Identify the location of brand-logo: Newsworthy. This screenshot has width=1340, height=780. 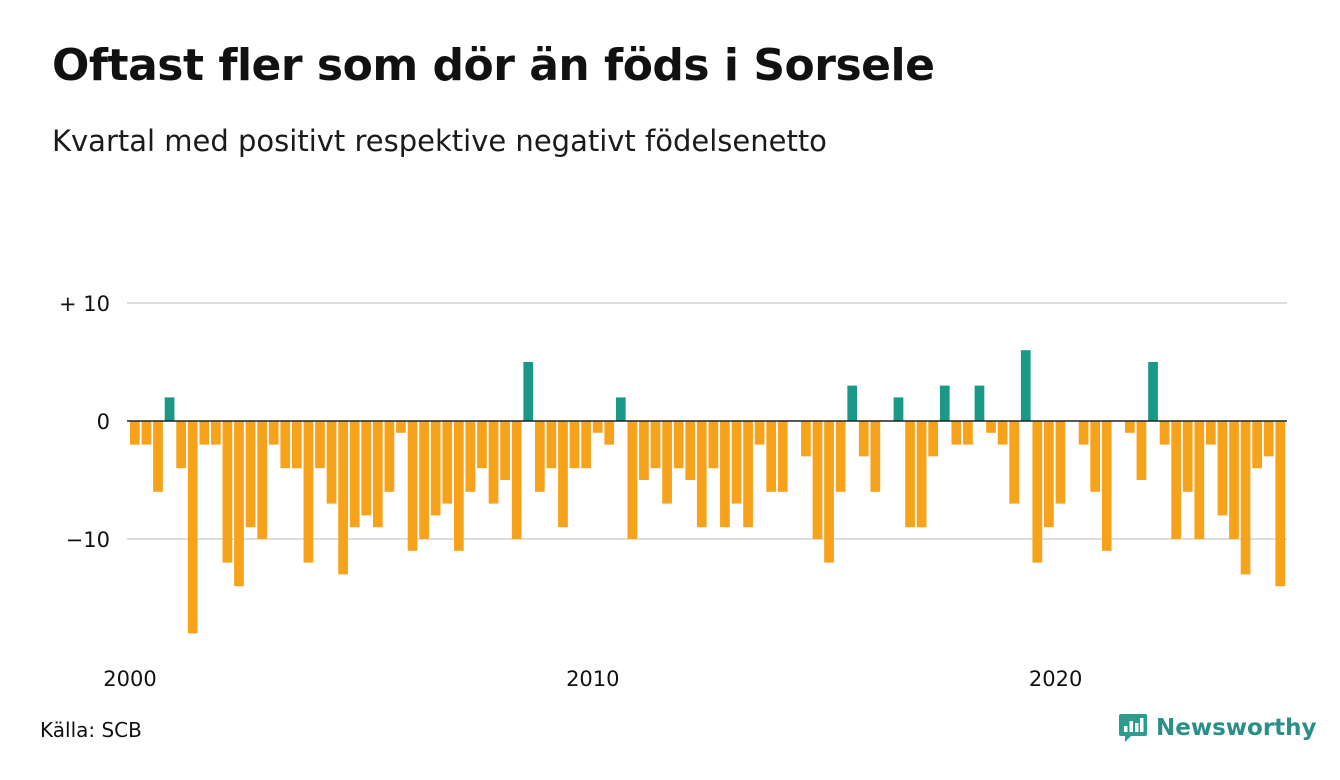
(1217, 728).